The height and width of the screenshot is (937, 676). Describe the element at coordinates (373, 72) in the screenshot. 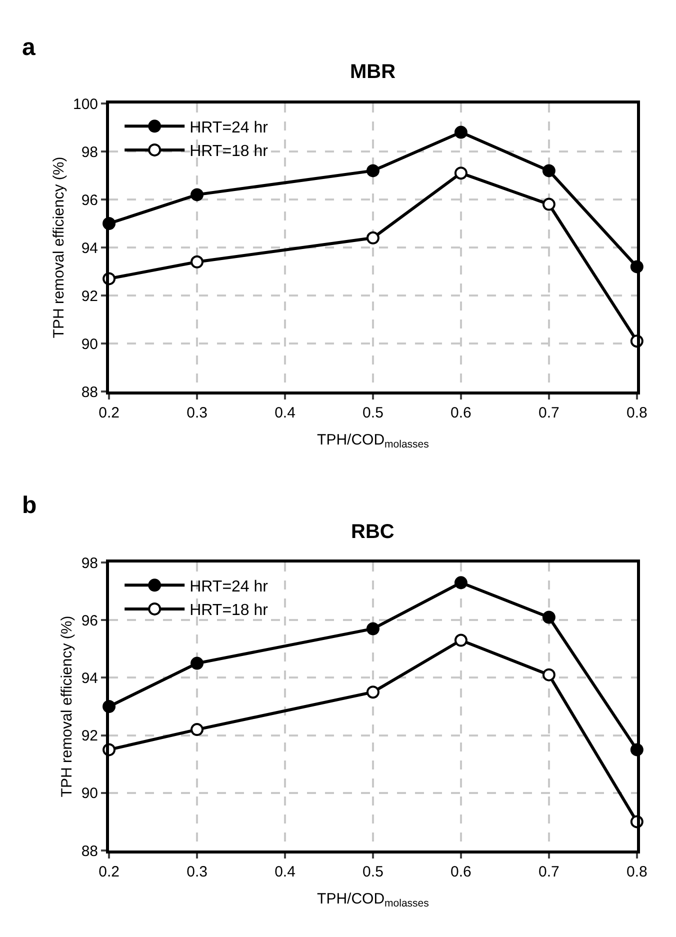

I see `chart-title: MBR` at that location.